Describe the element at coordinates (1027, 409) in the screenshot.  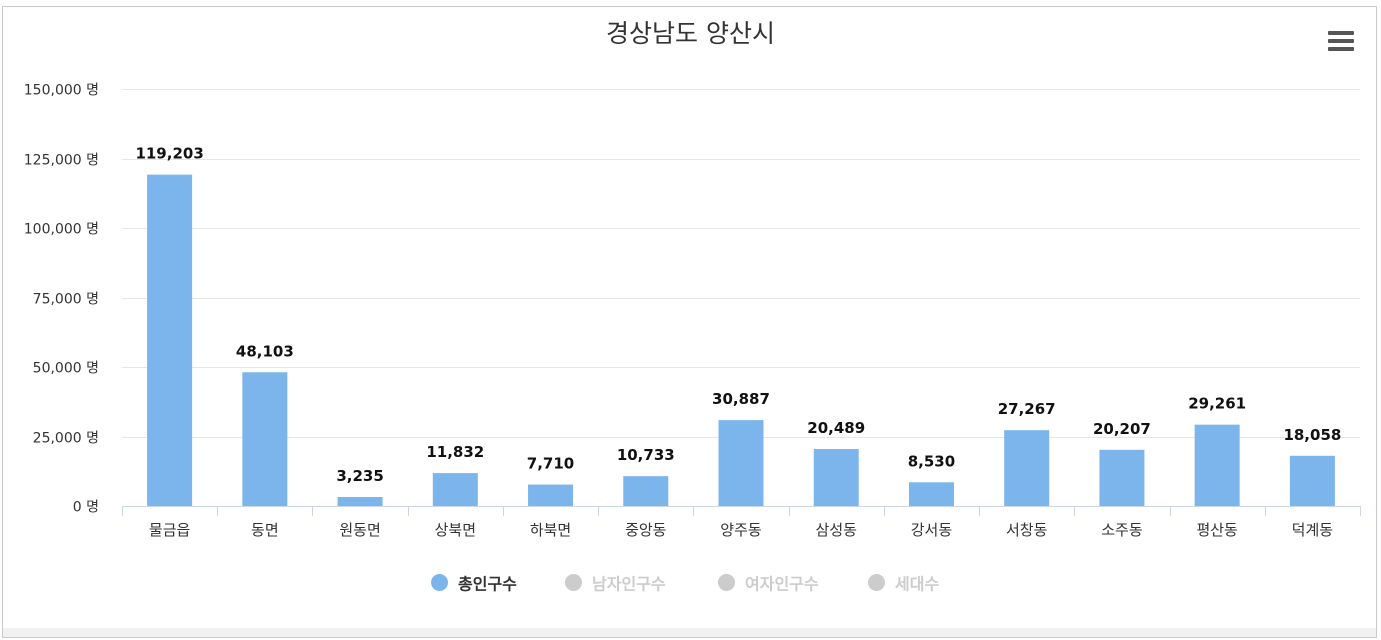
I see `data-label: 27,267` at that location.